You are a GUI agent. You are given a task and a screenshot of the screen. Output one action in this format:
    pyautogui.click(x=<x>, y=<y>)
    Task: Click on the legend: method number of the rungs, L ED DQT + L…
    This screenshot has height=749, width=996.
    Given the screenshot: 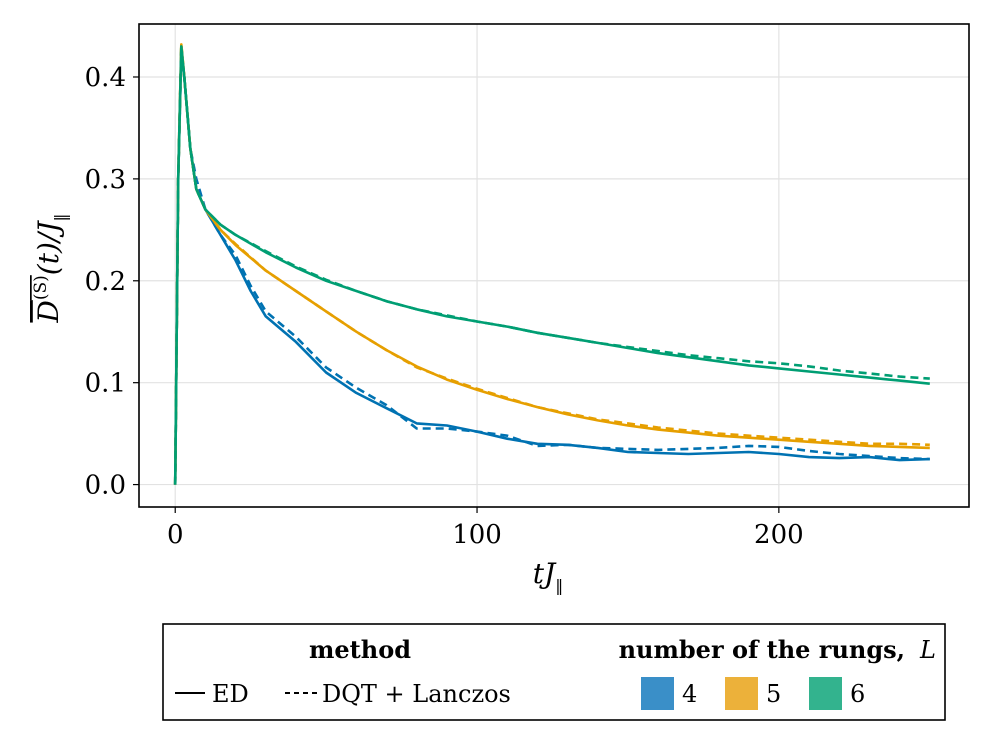 What is the action you would take?
    pyautogui.click(x=554, y=672)
    